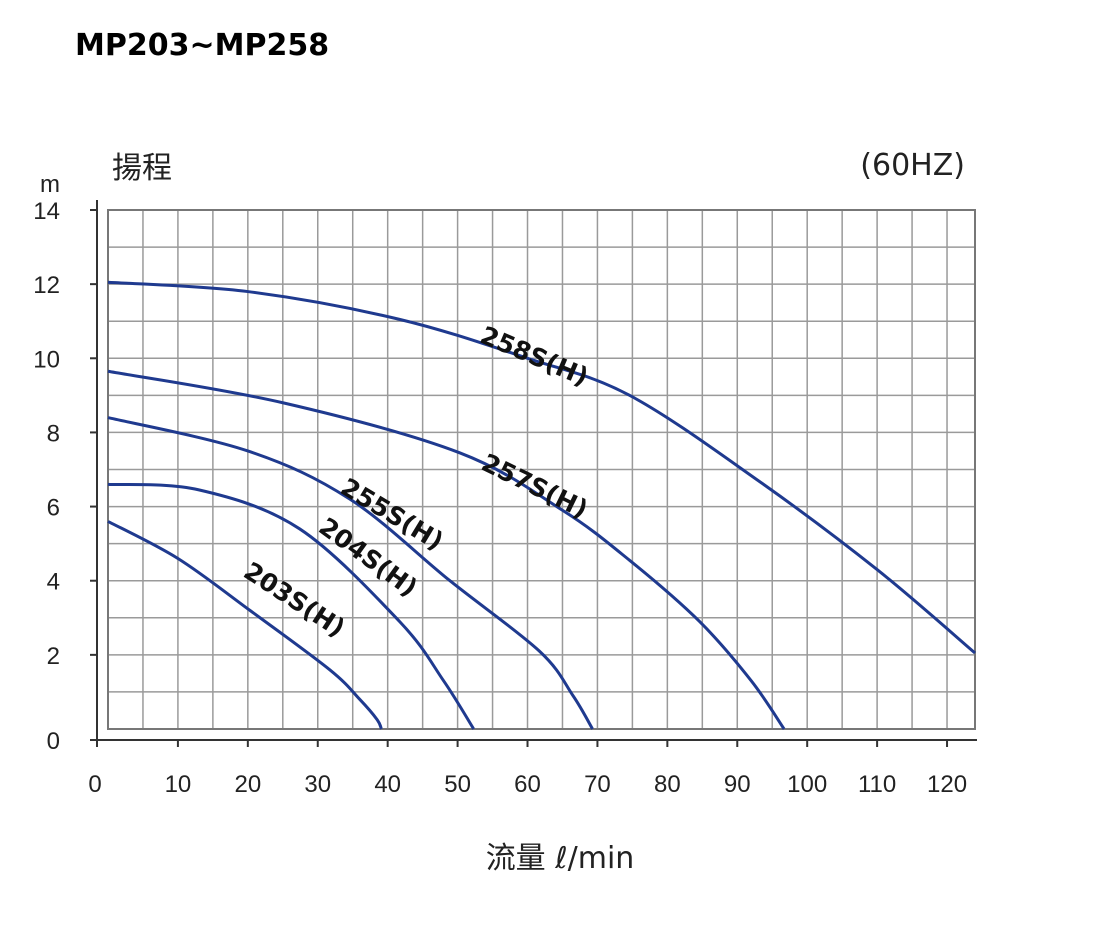 The width and height of the screenshot is (1116, 942). Describe the element at coordinates (178, 784) in the screenshot. I see `x-tick-label: 10` at that location.